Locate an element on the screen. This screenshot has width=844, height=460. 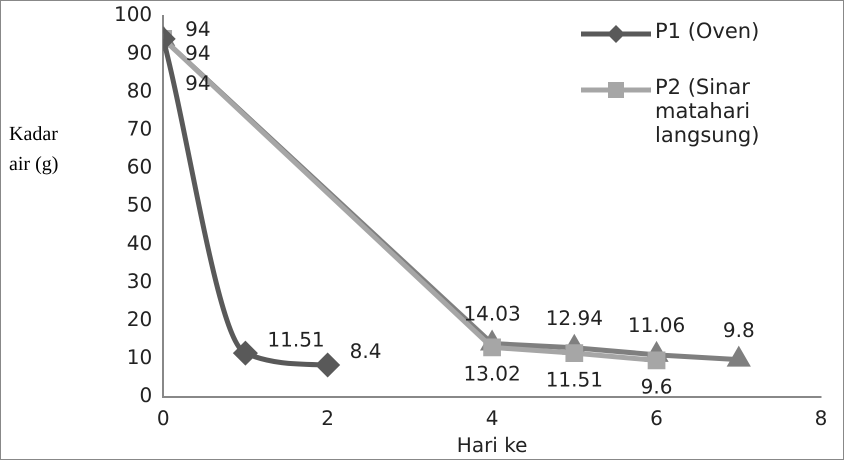
y-tick-label: 60 is located at coordinates (139, 166).